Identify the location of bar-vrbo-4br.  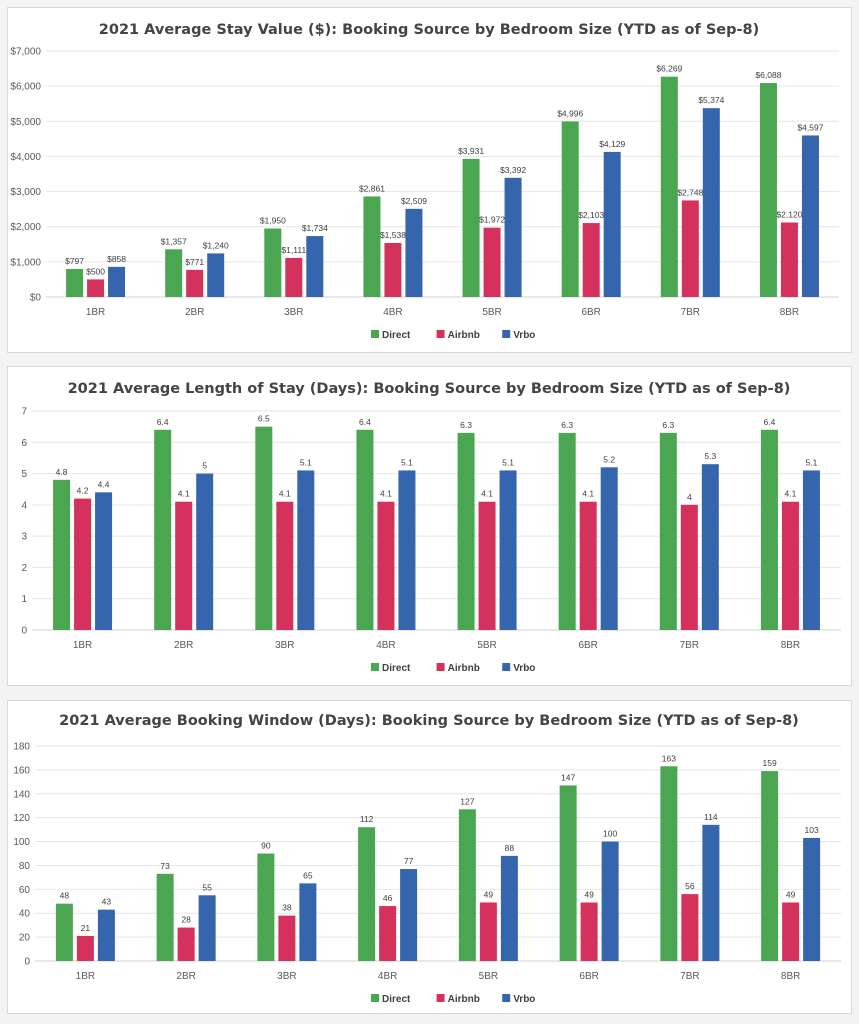
(414, 252).